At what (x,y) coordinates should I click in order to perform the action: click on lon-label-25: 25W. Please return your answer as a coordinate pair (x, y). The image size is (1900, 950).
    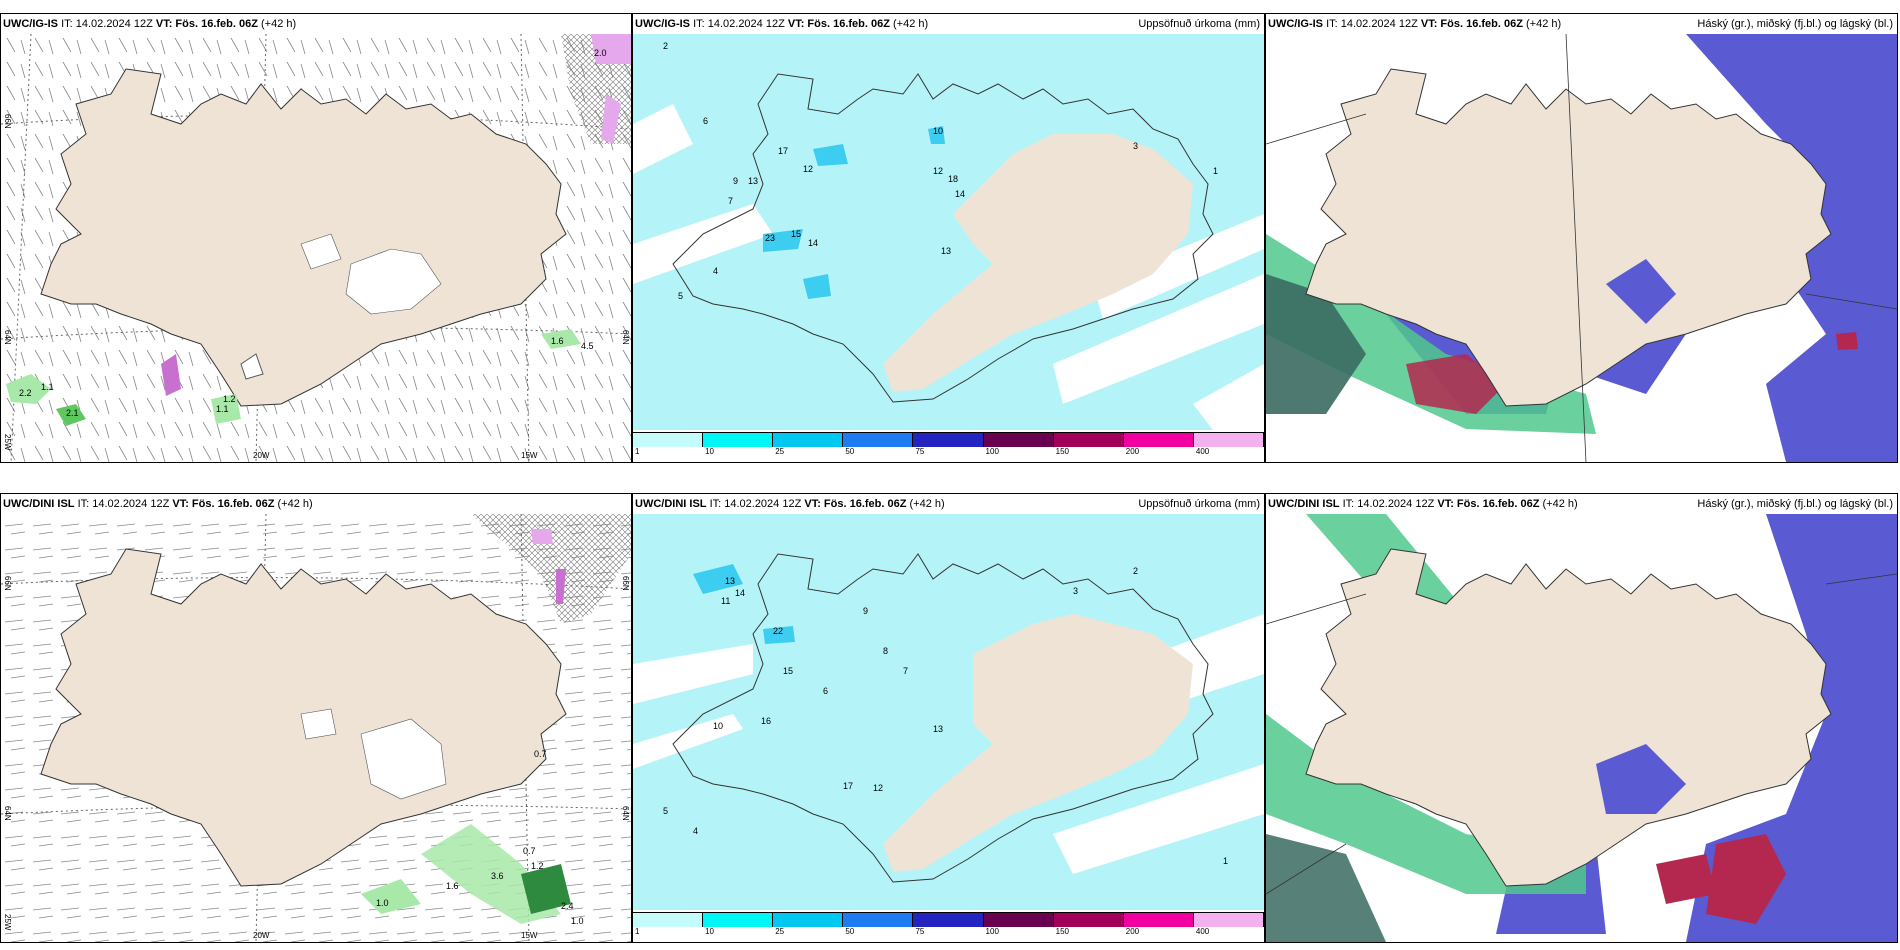
    Looking at the image, I should click on (7, 442).